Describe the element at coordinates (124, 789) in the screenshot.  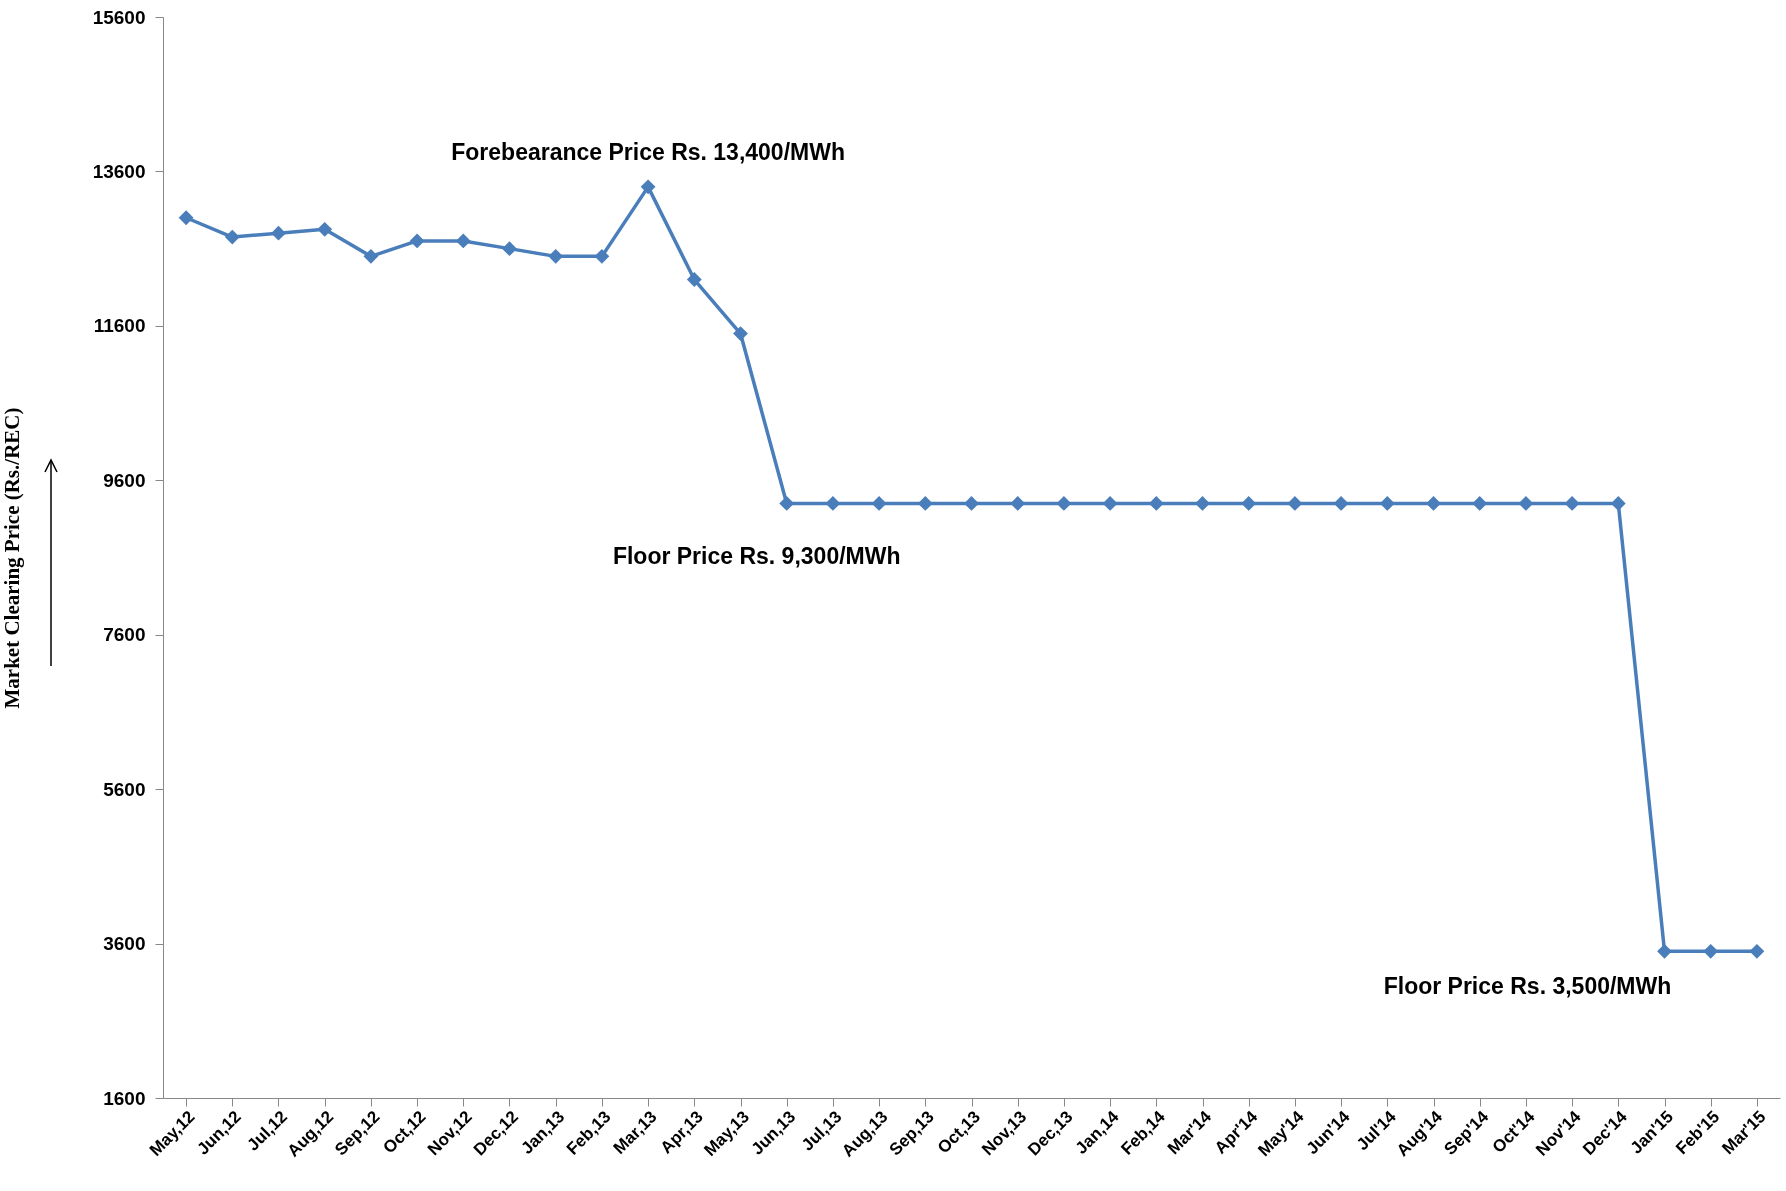
I see `y-tick-label: 5600` at that location.